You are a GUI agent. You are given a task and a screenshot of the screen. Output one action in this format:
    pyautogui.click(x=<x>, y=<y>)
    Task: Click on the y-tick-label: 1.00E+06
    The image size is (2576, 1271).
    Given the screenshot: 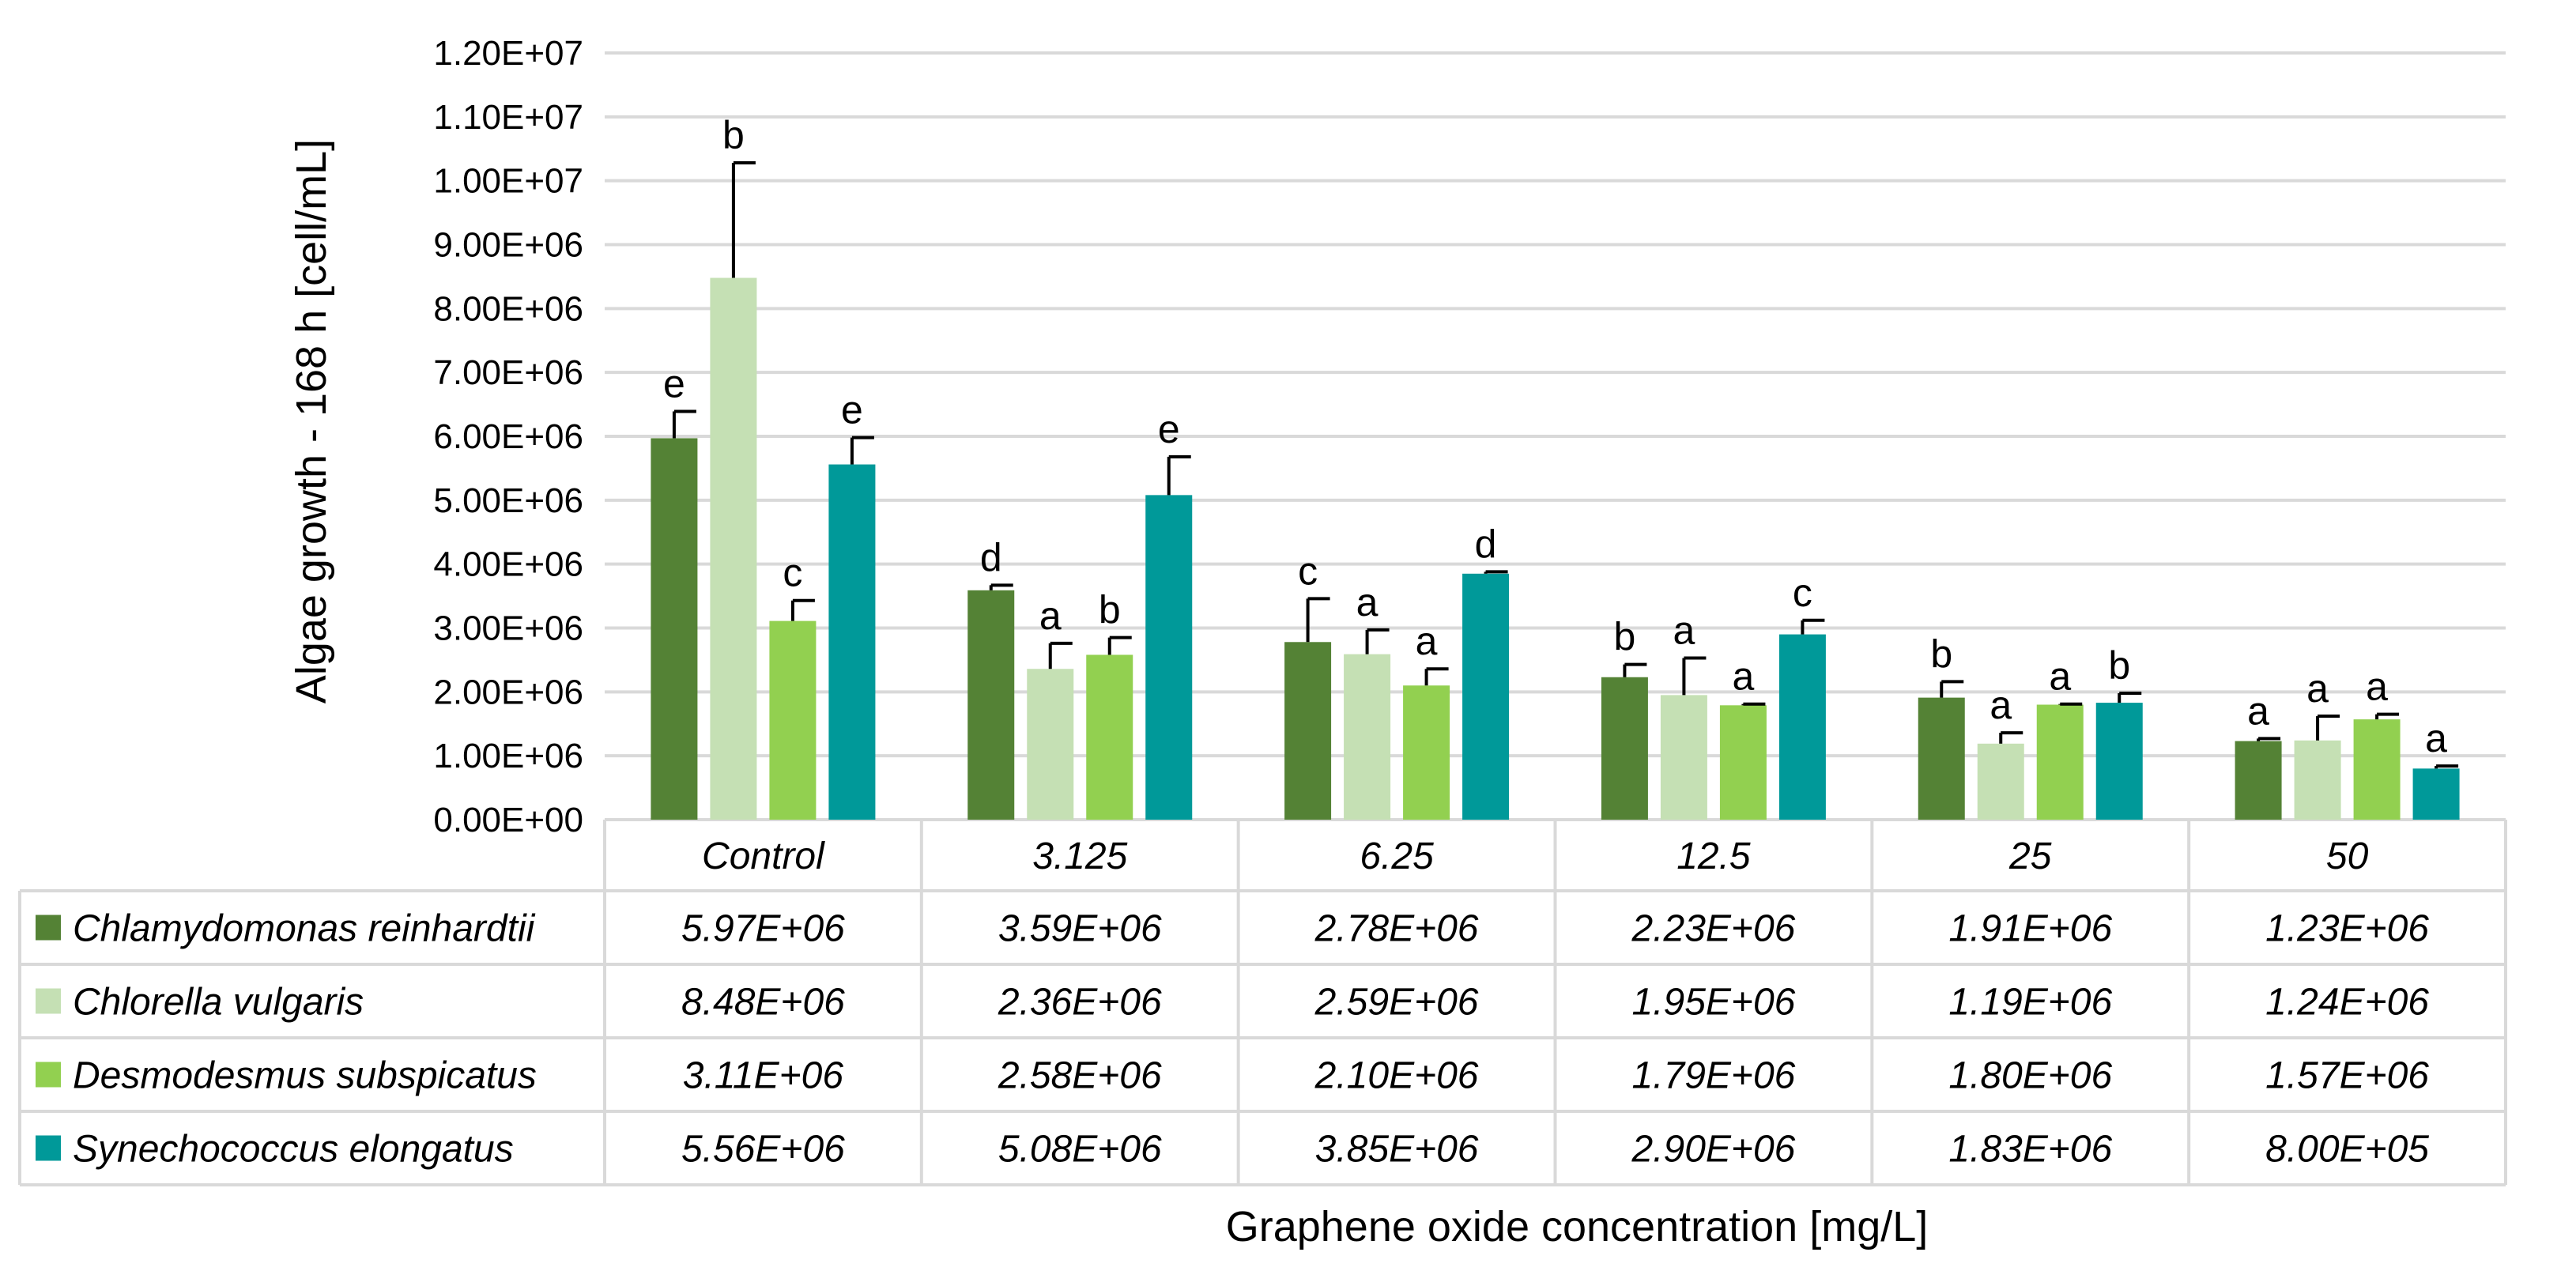 What is the action you would take?
    pyautogui.click(x=508, y=756)
    